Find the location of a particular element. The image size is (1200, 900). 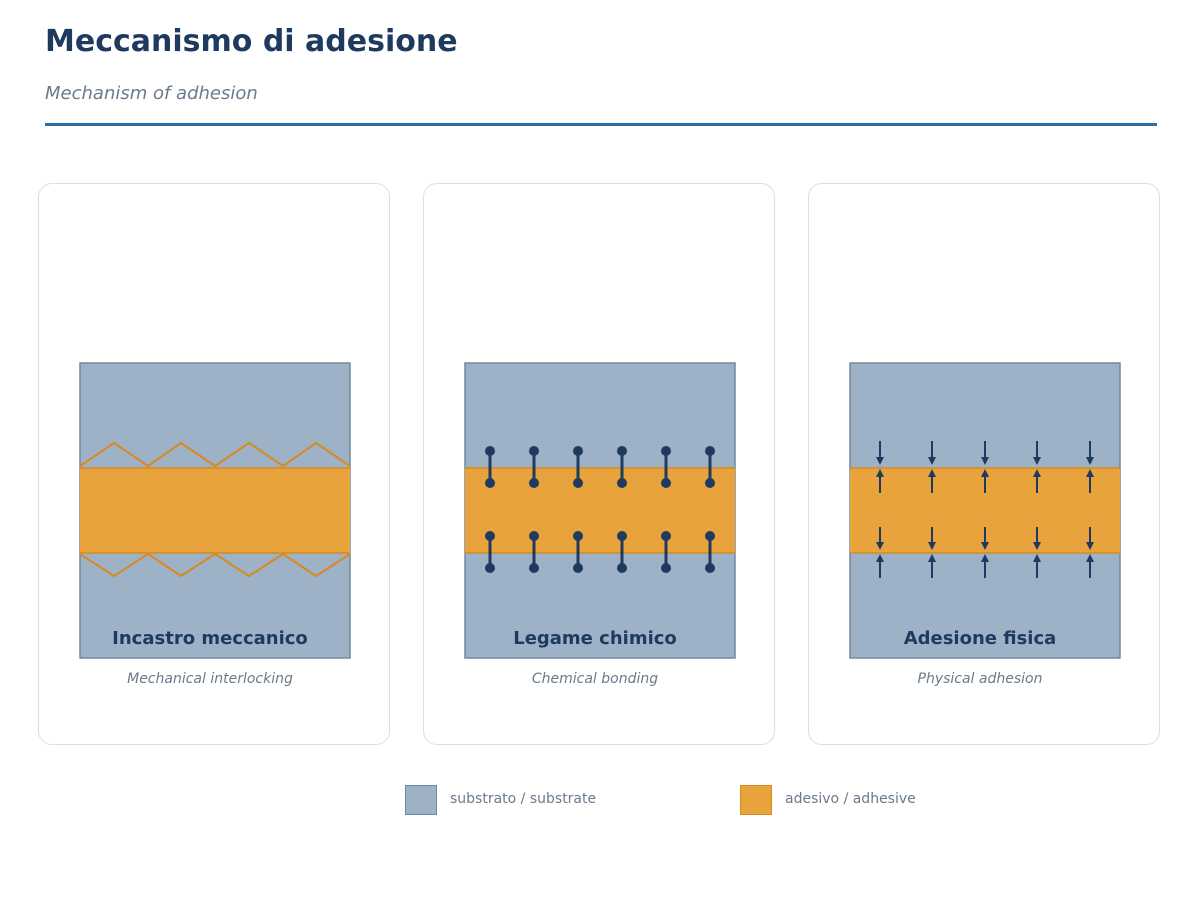

panel-subtitle-physical: Physical adhesion is located at coordinates (980, 679).